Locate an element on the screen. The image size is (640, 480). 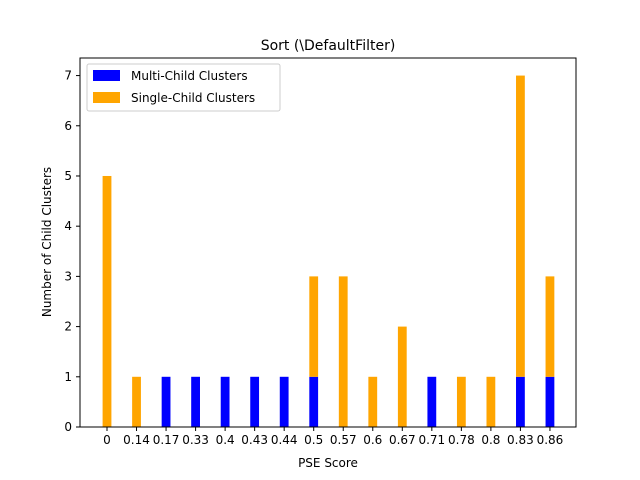
x-tick-label: 0.71 is located at coordinates (431, 440).